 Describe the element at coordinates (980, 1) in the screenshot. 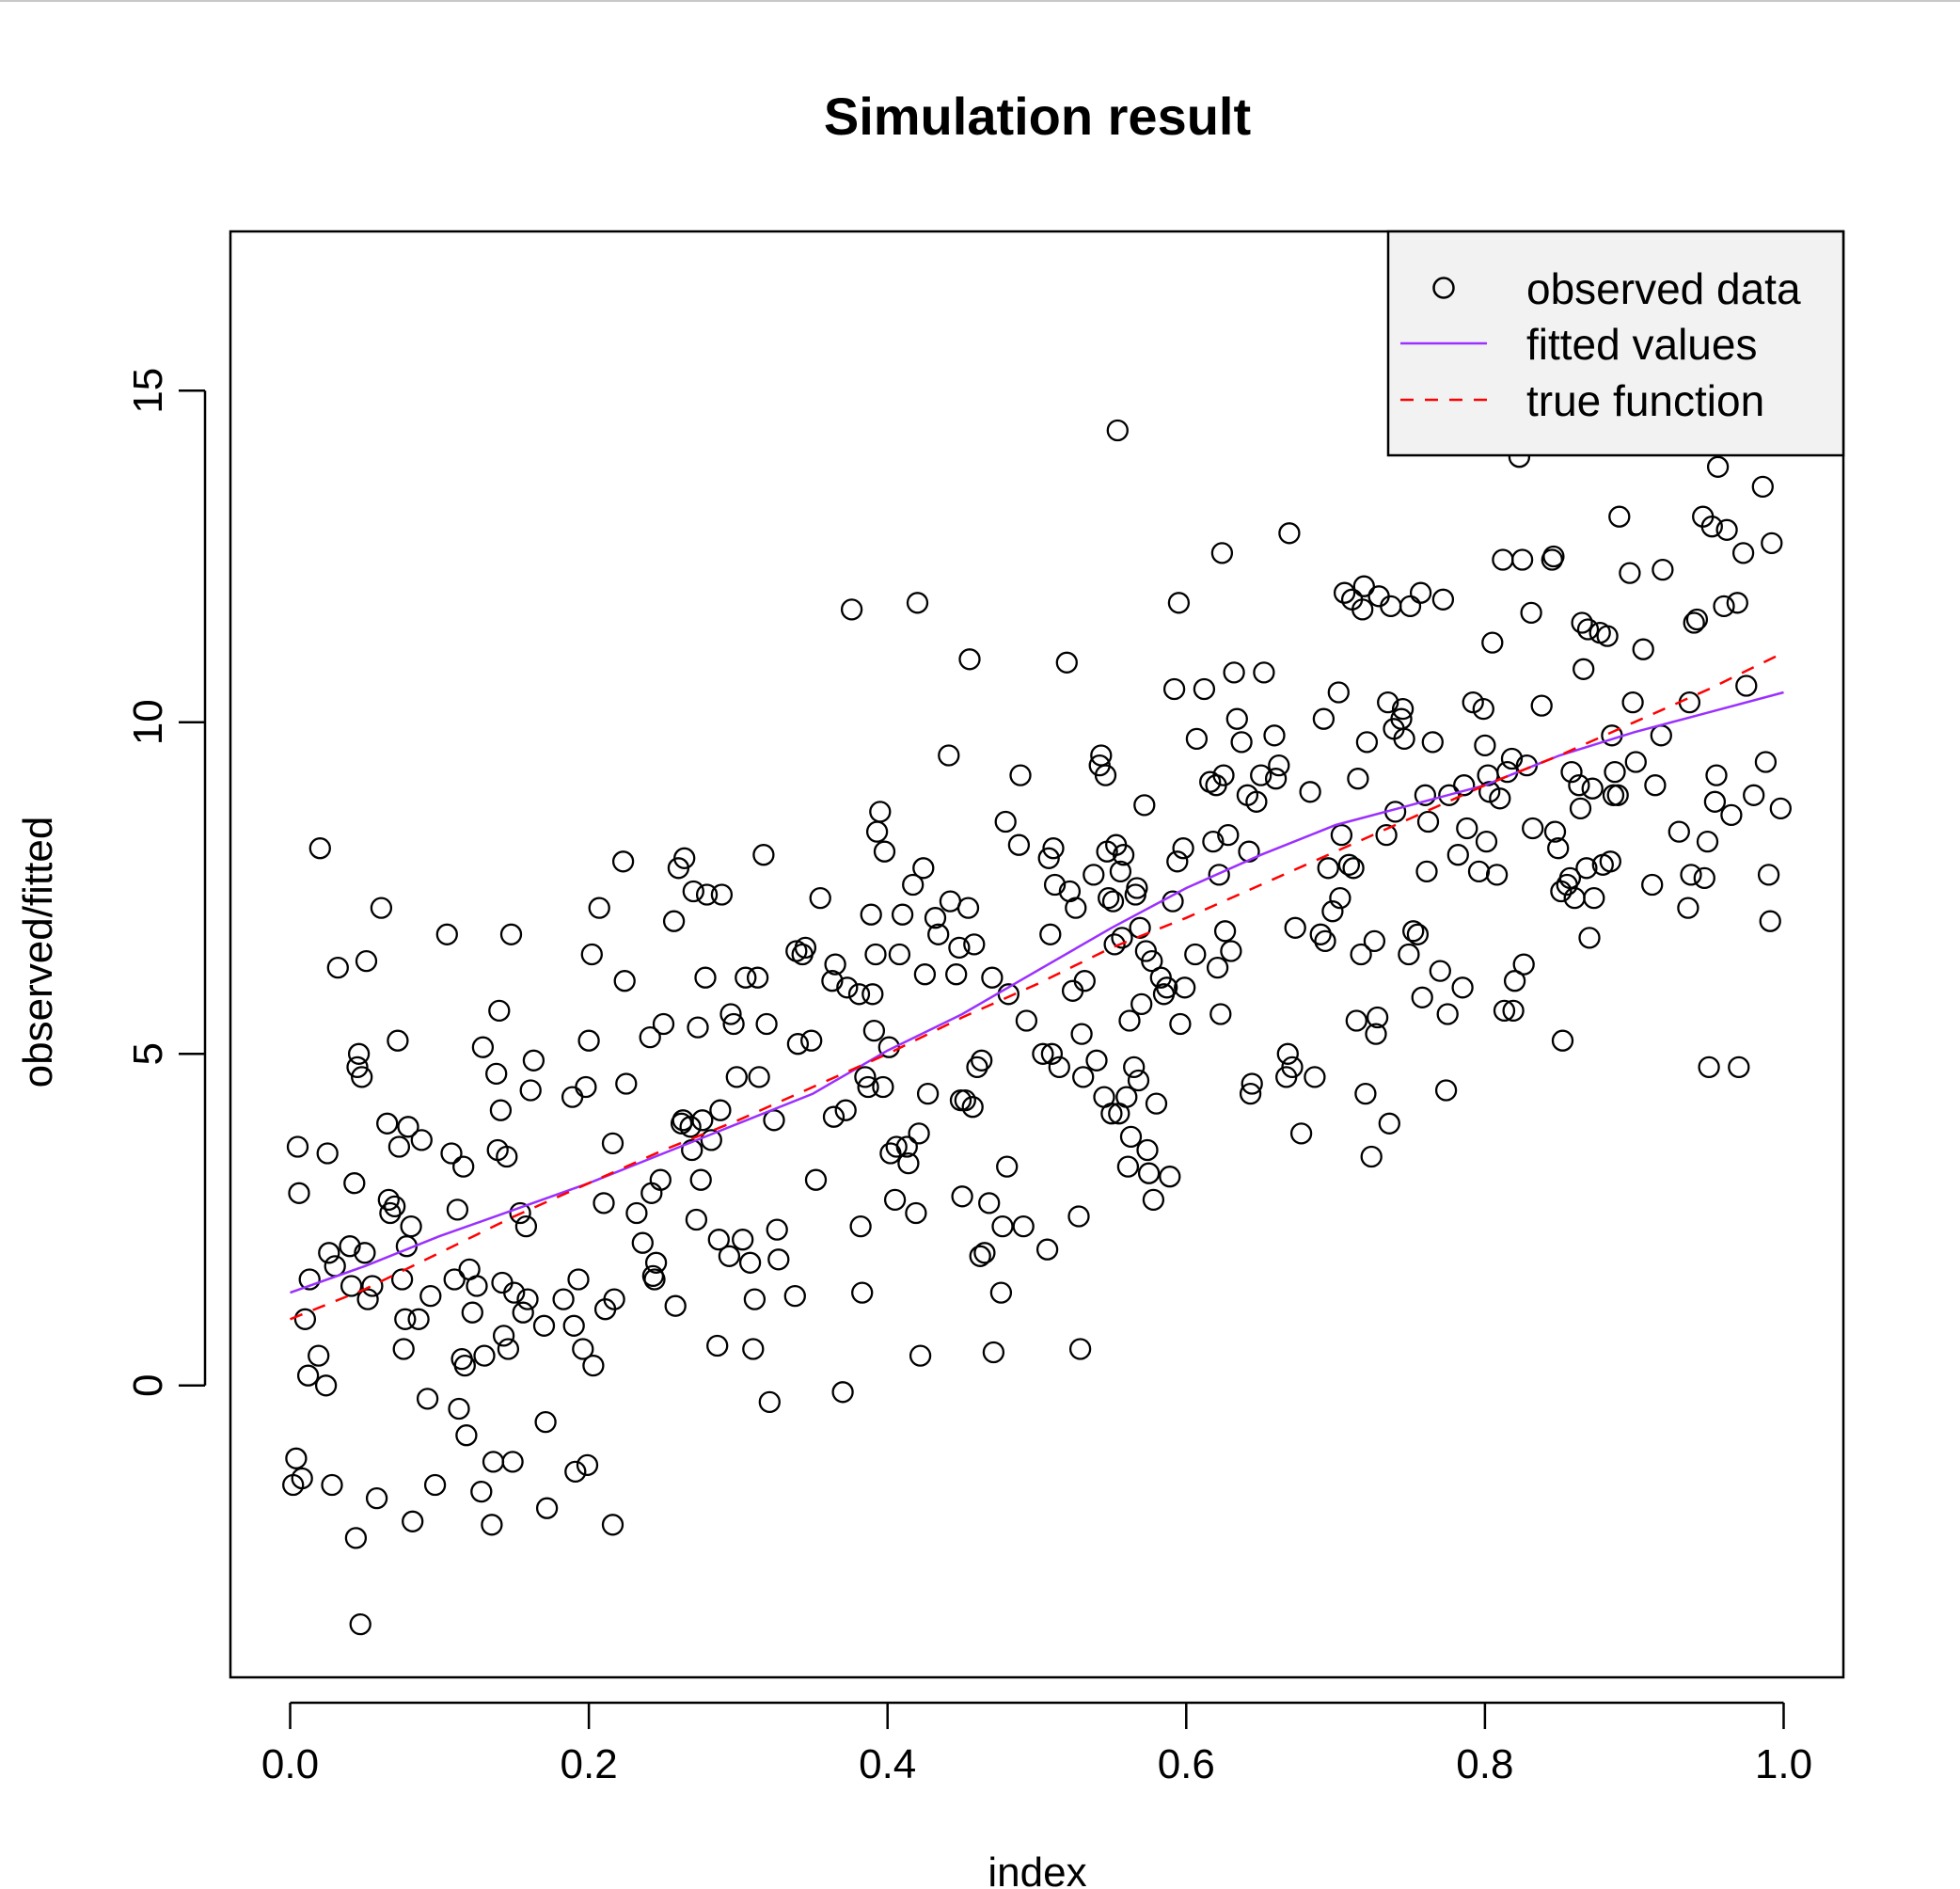

I see `top-border-line` at that location.